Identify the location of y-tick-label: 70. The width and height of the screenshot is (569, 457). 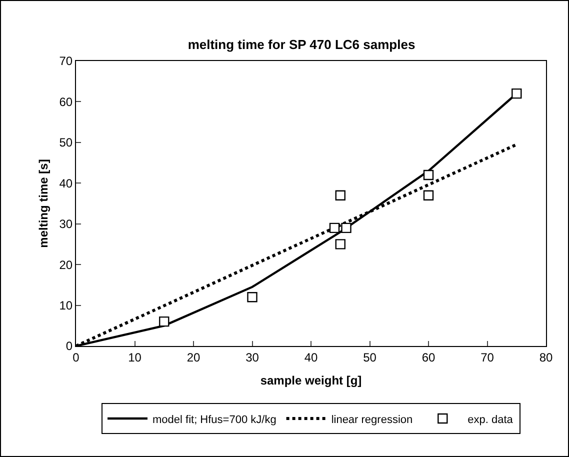
(66, 61).